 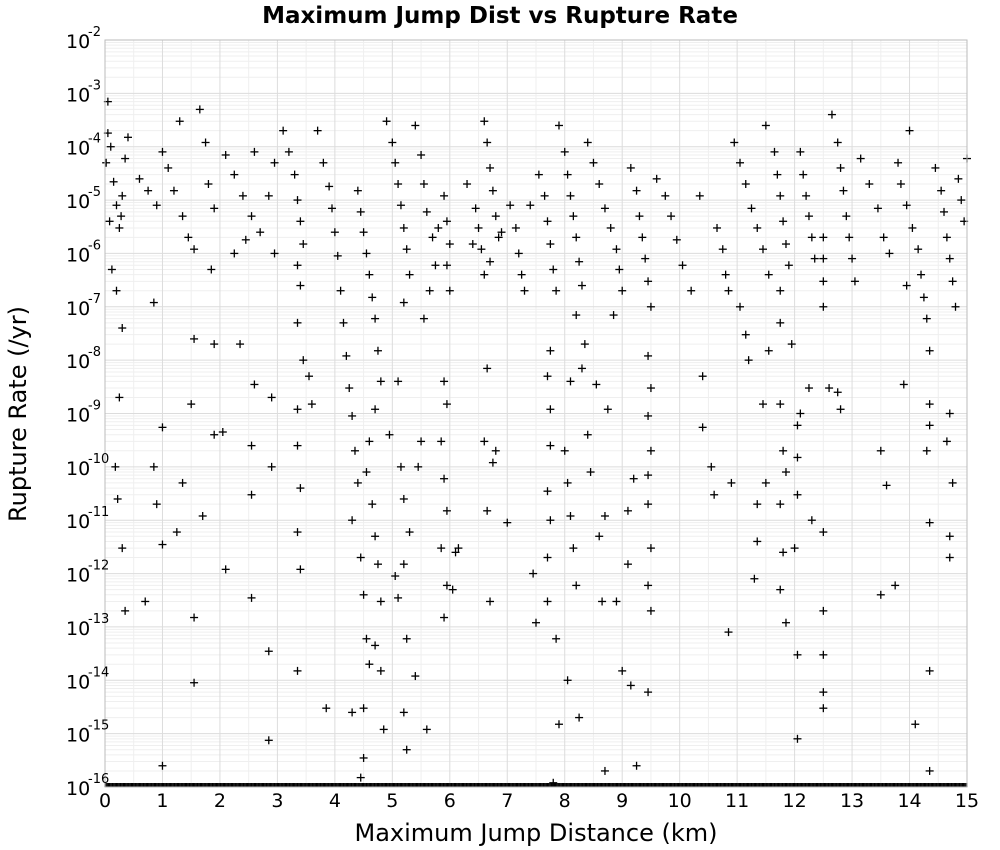 What do you see at coordinates (335, 801) in the screenshot?
I see `x-tick-label: 4` at bounding box center [335, 801].